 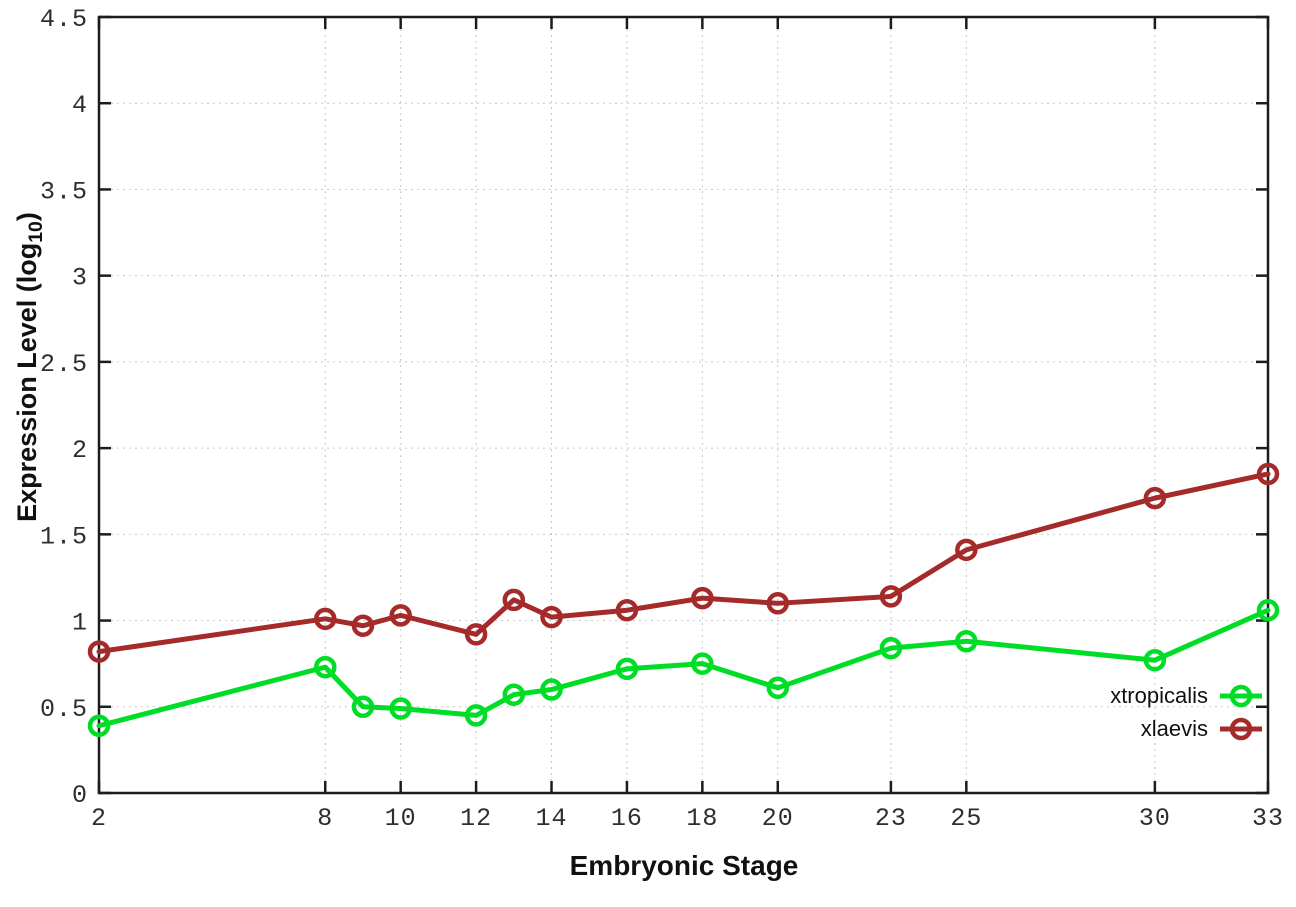 What do you see at coordinates (401, 818) in the screenshot?
I see `x-tick-label-10: 10` at bounding box center [401, 818].